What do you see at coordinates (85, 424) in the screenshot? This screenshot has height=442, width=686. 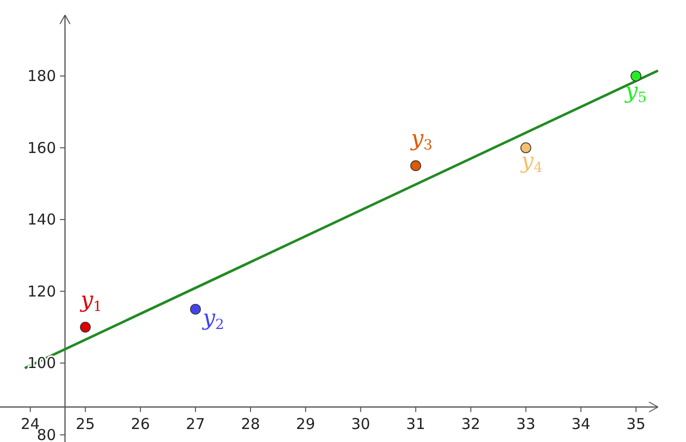 I see `x-tick-label: 25` at bounding box center [85, 424].